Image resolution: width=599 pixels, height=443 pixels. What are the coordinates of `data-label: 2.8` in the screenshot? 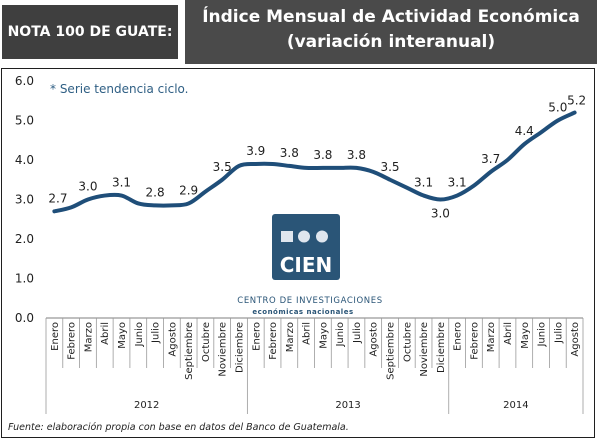 It's located at (155, 192).